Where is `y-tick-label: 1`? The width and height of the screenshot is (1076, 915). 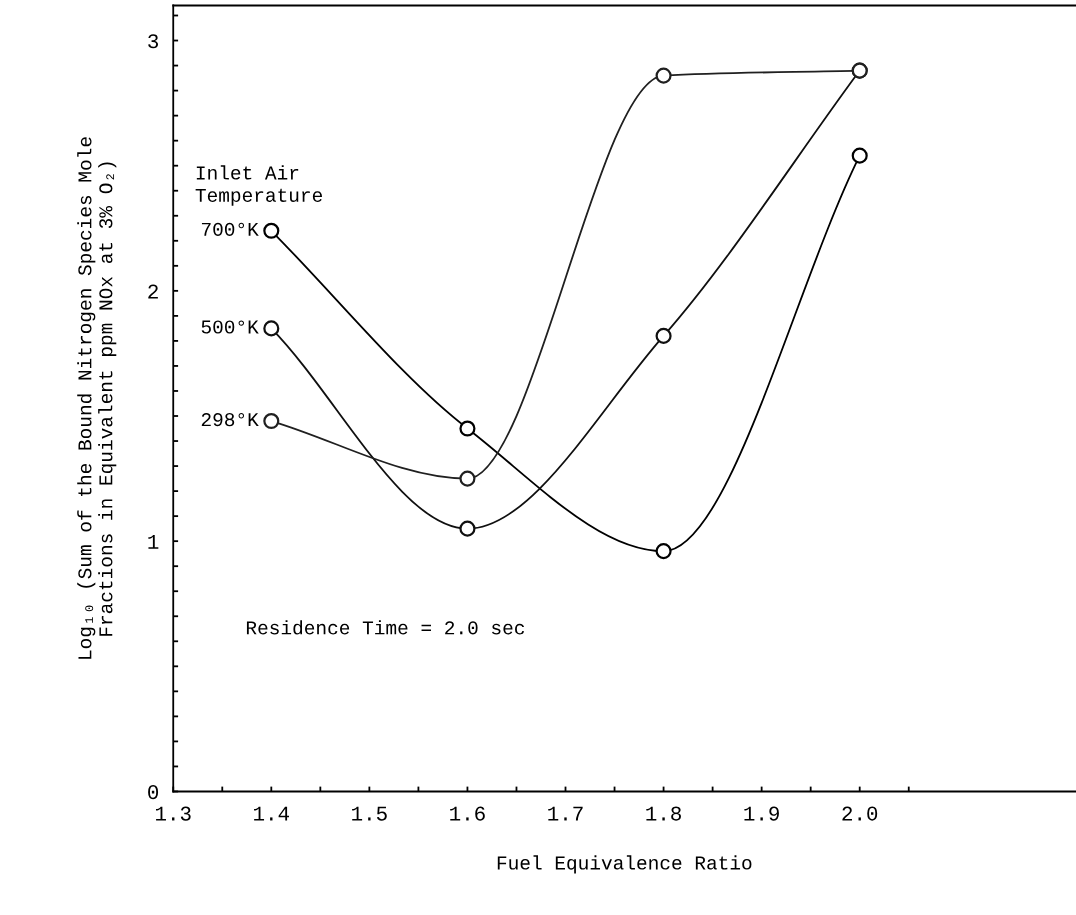 y-tick-label: 1 is located at coordinates (153, 541).